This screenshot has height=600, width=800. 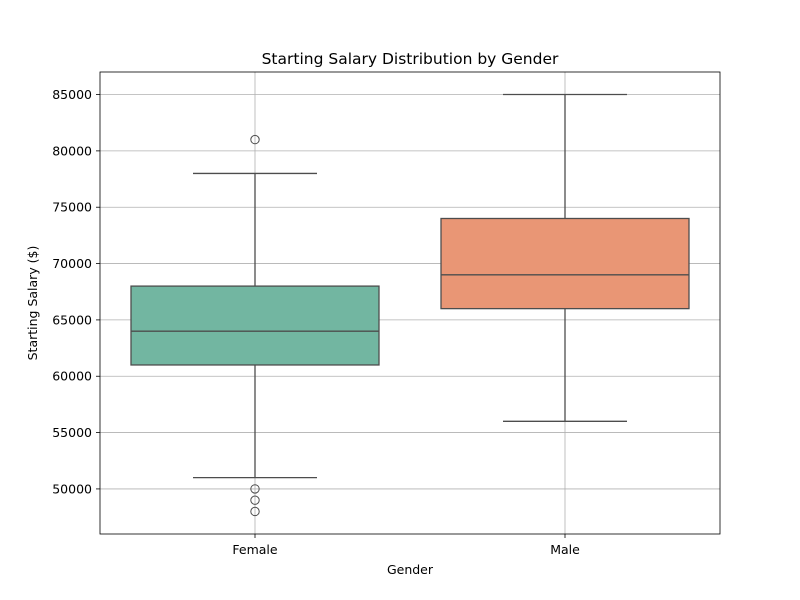 What do you see at coordinates (32, 303) in the screenshot?
I see `y-axis-label: Starting Salary ($)` at bounding box center [32, 303].